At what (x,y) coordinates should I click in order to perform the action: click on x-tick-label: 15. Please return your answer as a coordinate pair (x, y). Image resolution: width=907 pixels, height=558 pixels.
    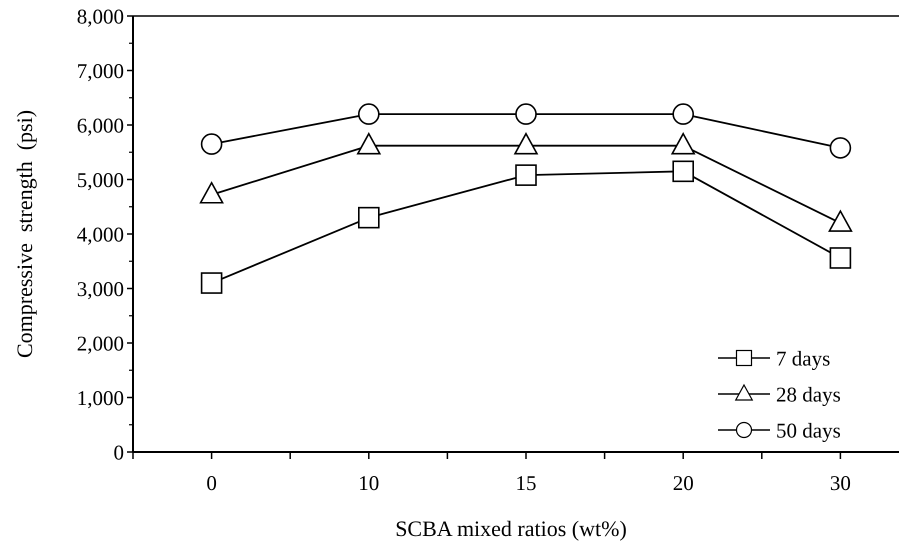
    Looking at the image, I should click on (526, 483).